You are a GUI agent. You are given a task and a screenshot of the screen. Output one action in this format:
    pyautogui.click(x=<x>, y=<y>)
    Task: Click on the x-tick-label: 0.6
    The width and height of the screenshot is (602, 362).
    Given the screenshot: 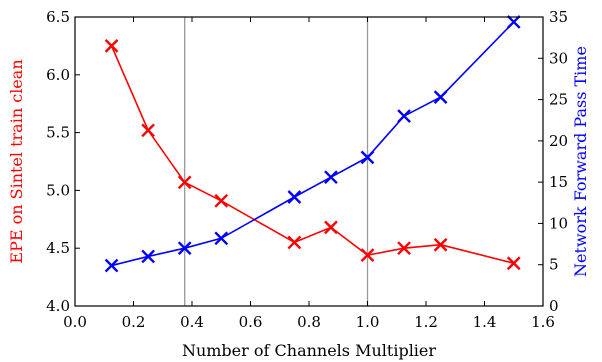 What is the action you would take?
    pyautogui.click(x=251, y=322)
    